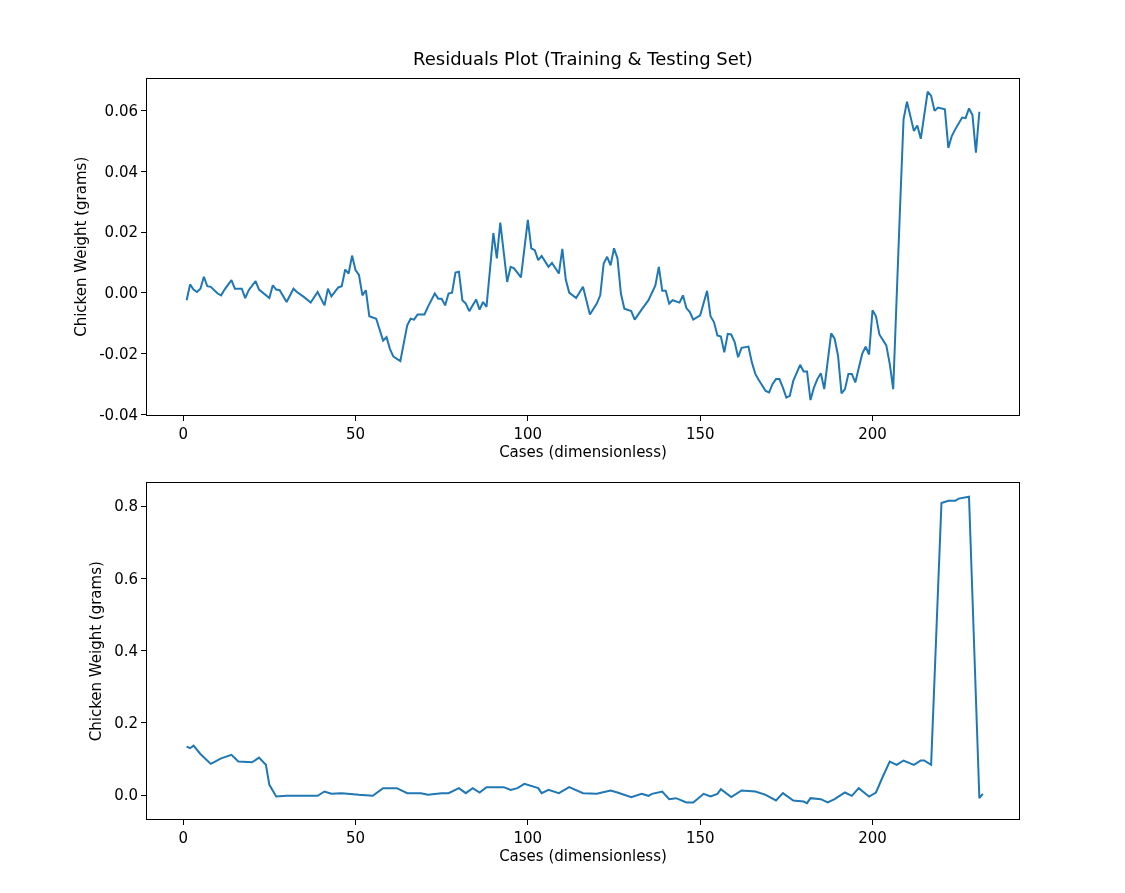 This screenshot has width=1125, height=893. I want to click on y-tick-label: 0.04, so click(121, 171).